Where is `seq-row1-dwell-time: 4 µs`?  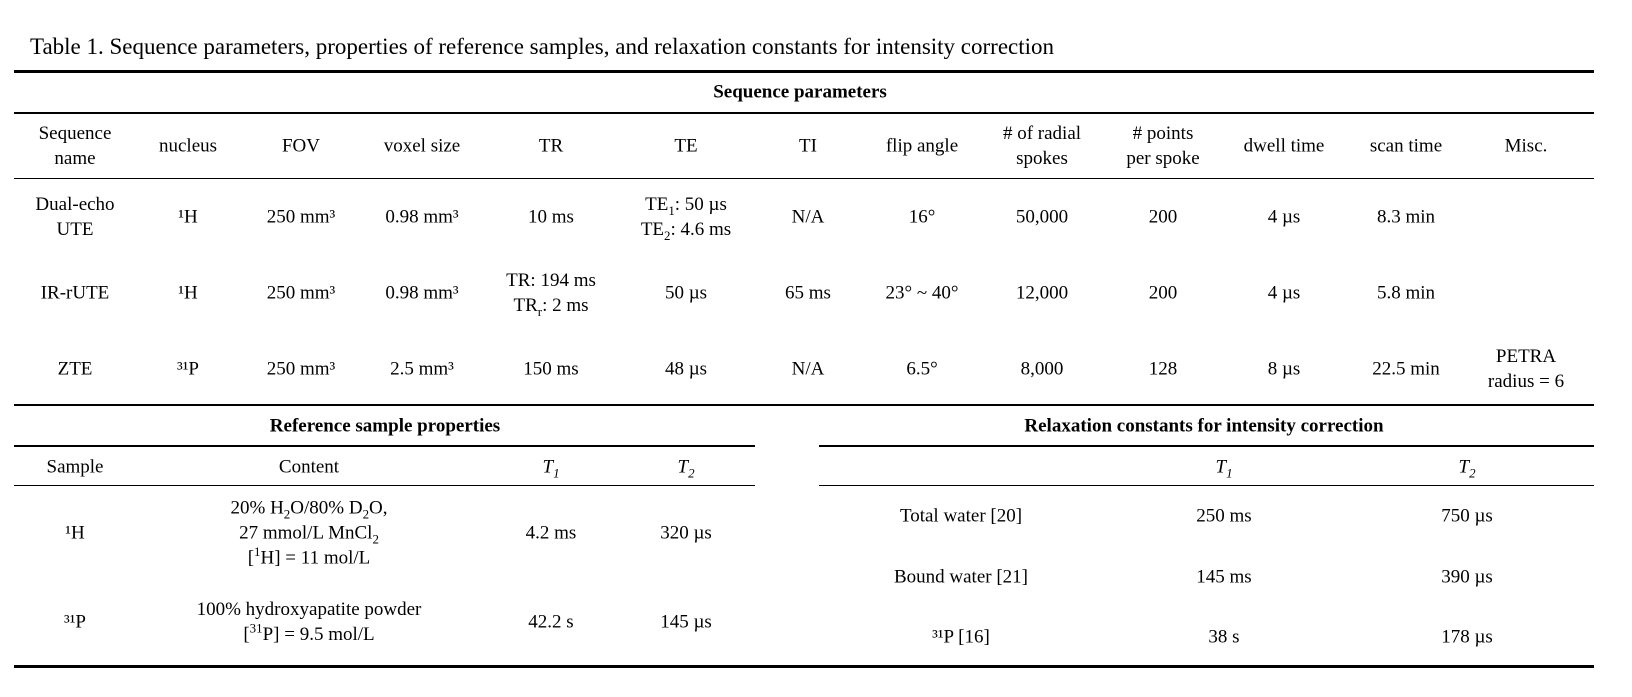 seq-row1-dwell-time: 4 µs is located at coordinates (1284, 217).